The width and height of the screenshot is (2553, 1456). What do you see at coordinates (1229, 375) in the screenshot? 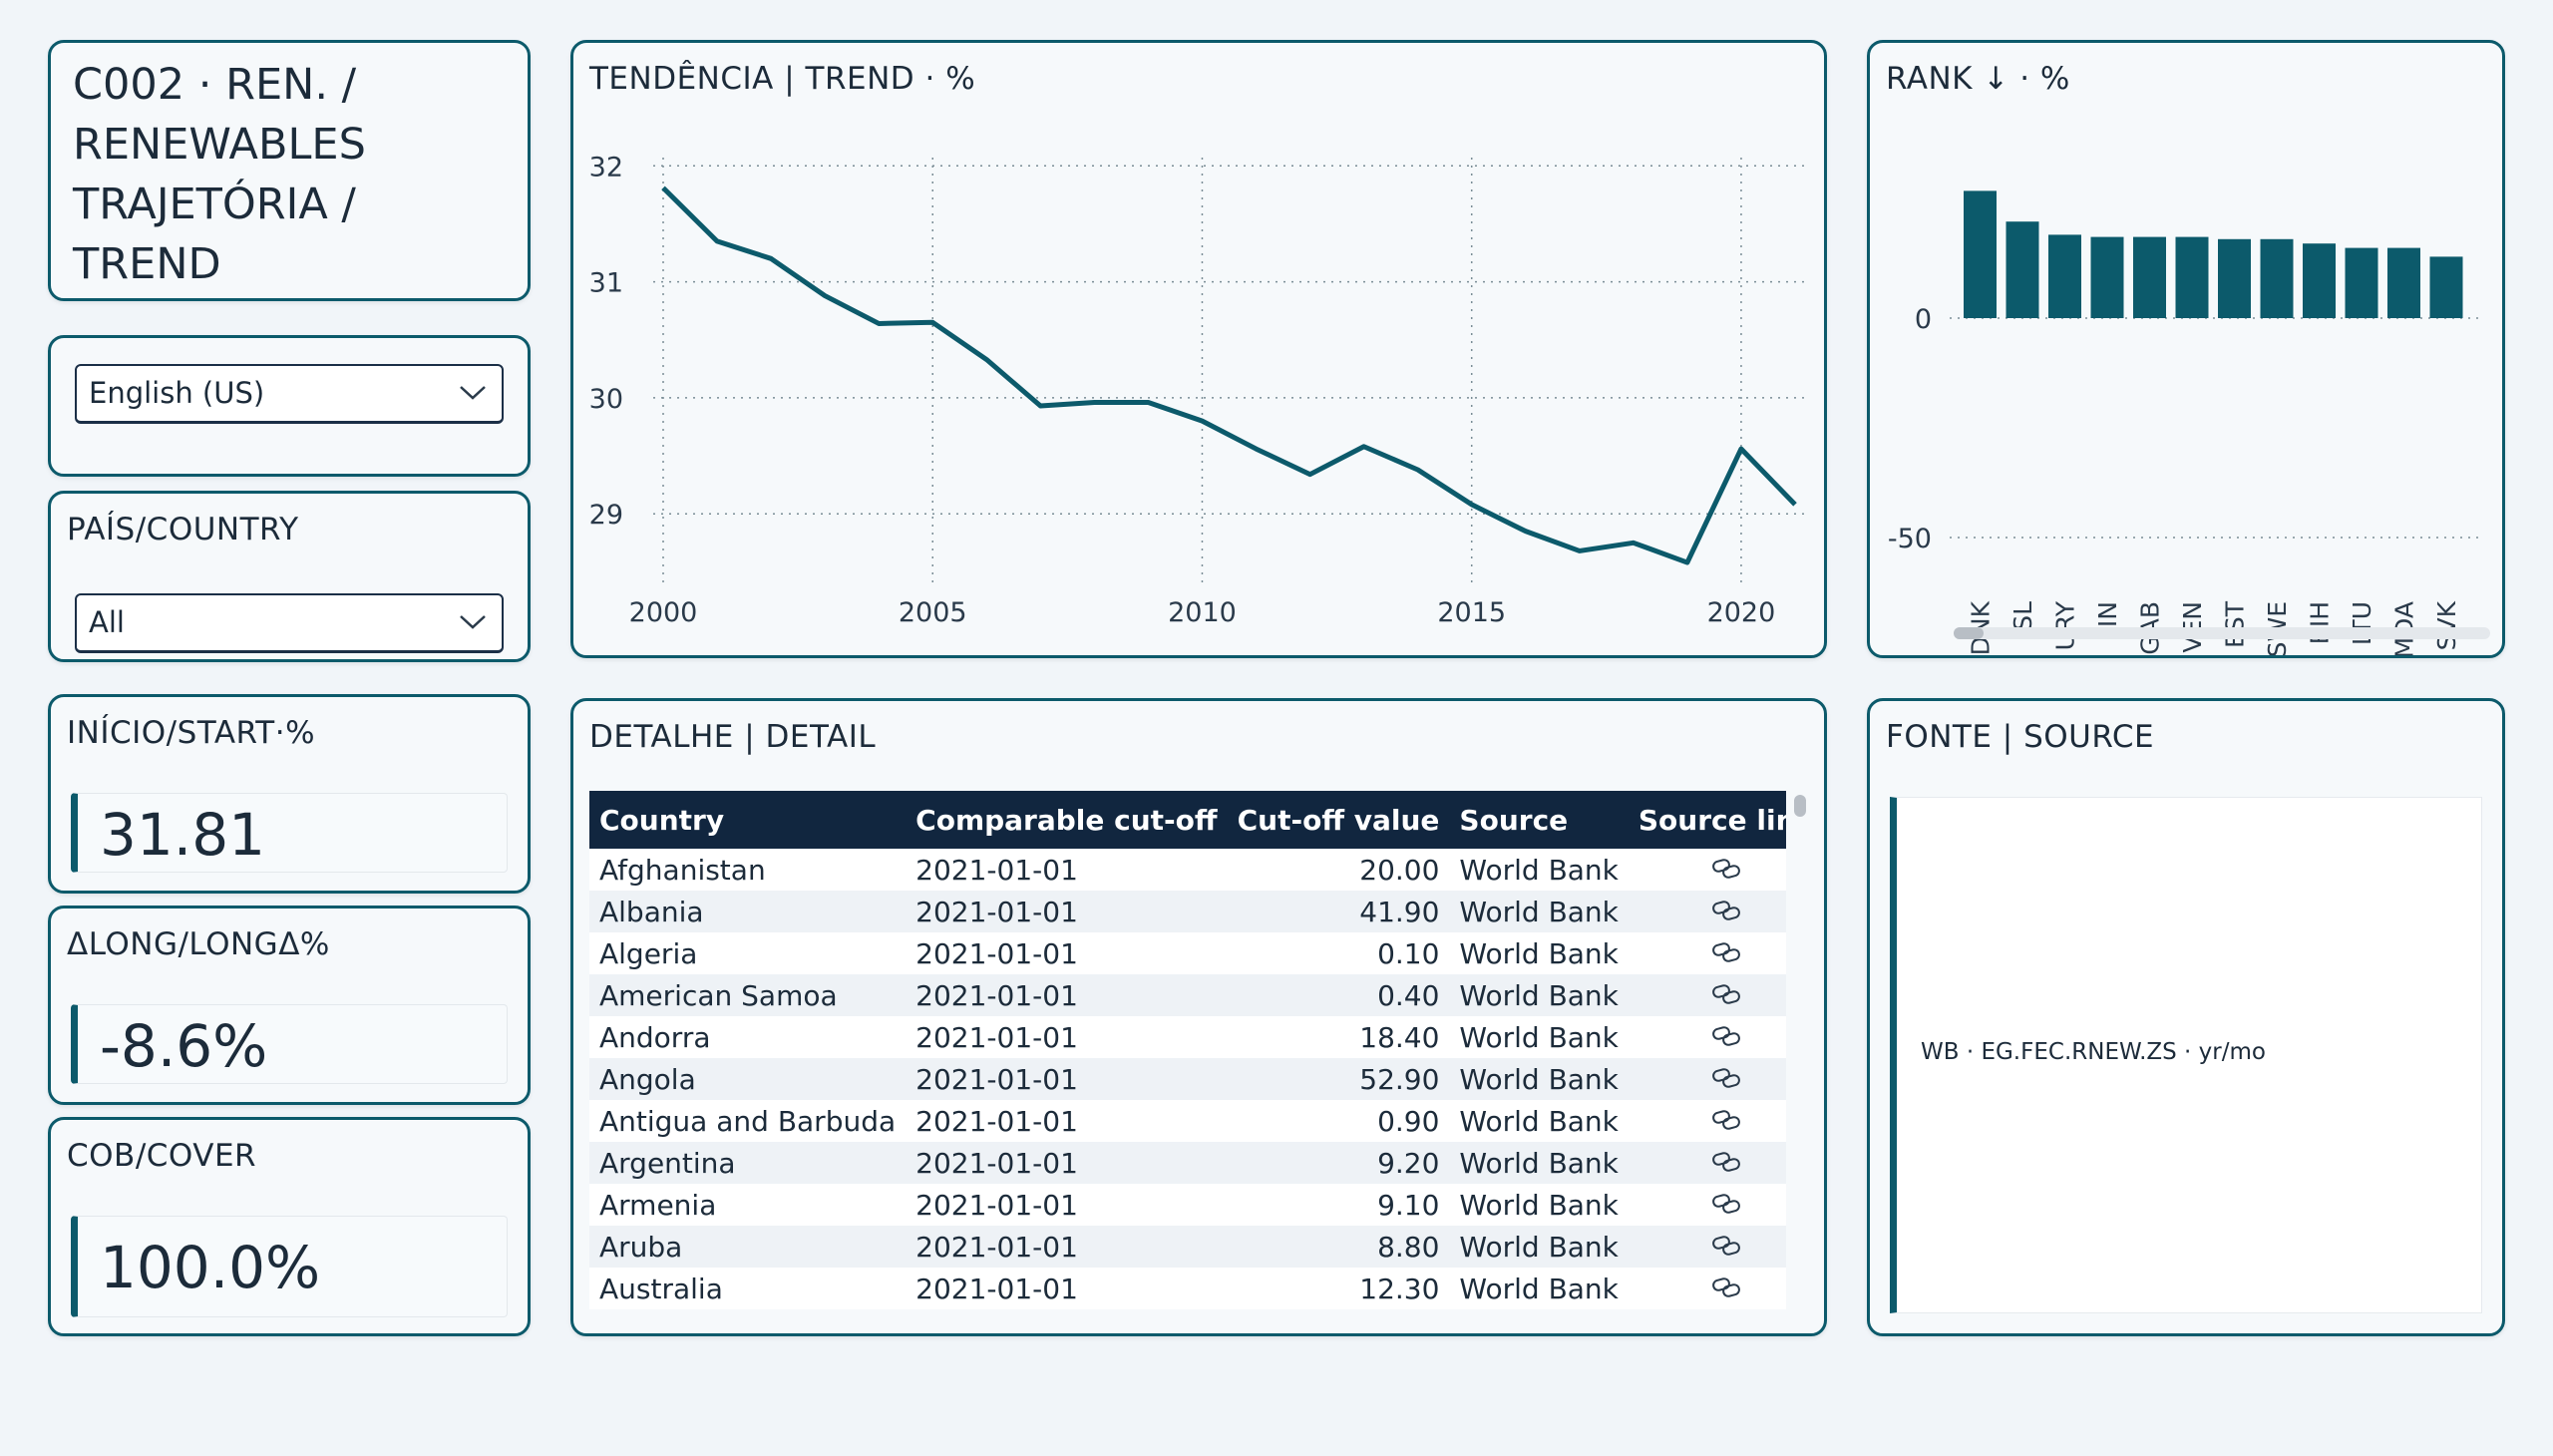
I see `trend-series-line` at bounding box center [1229, 375].